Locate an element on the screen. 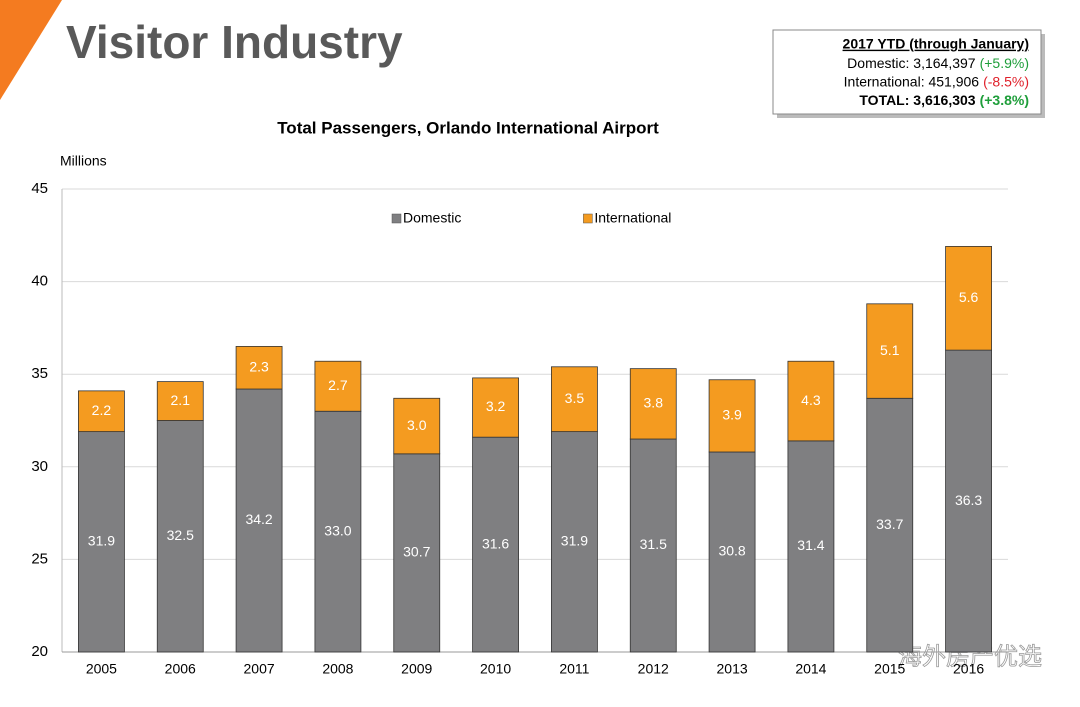 The image size is (1080, 707). slide-title: Visitor Industry is located at coordinates (234, 42).